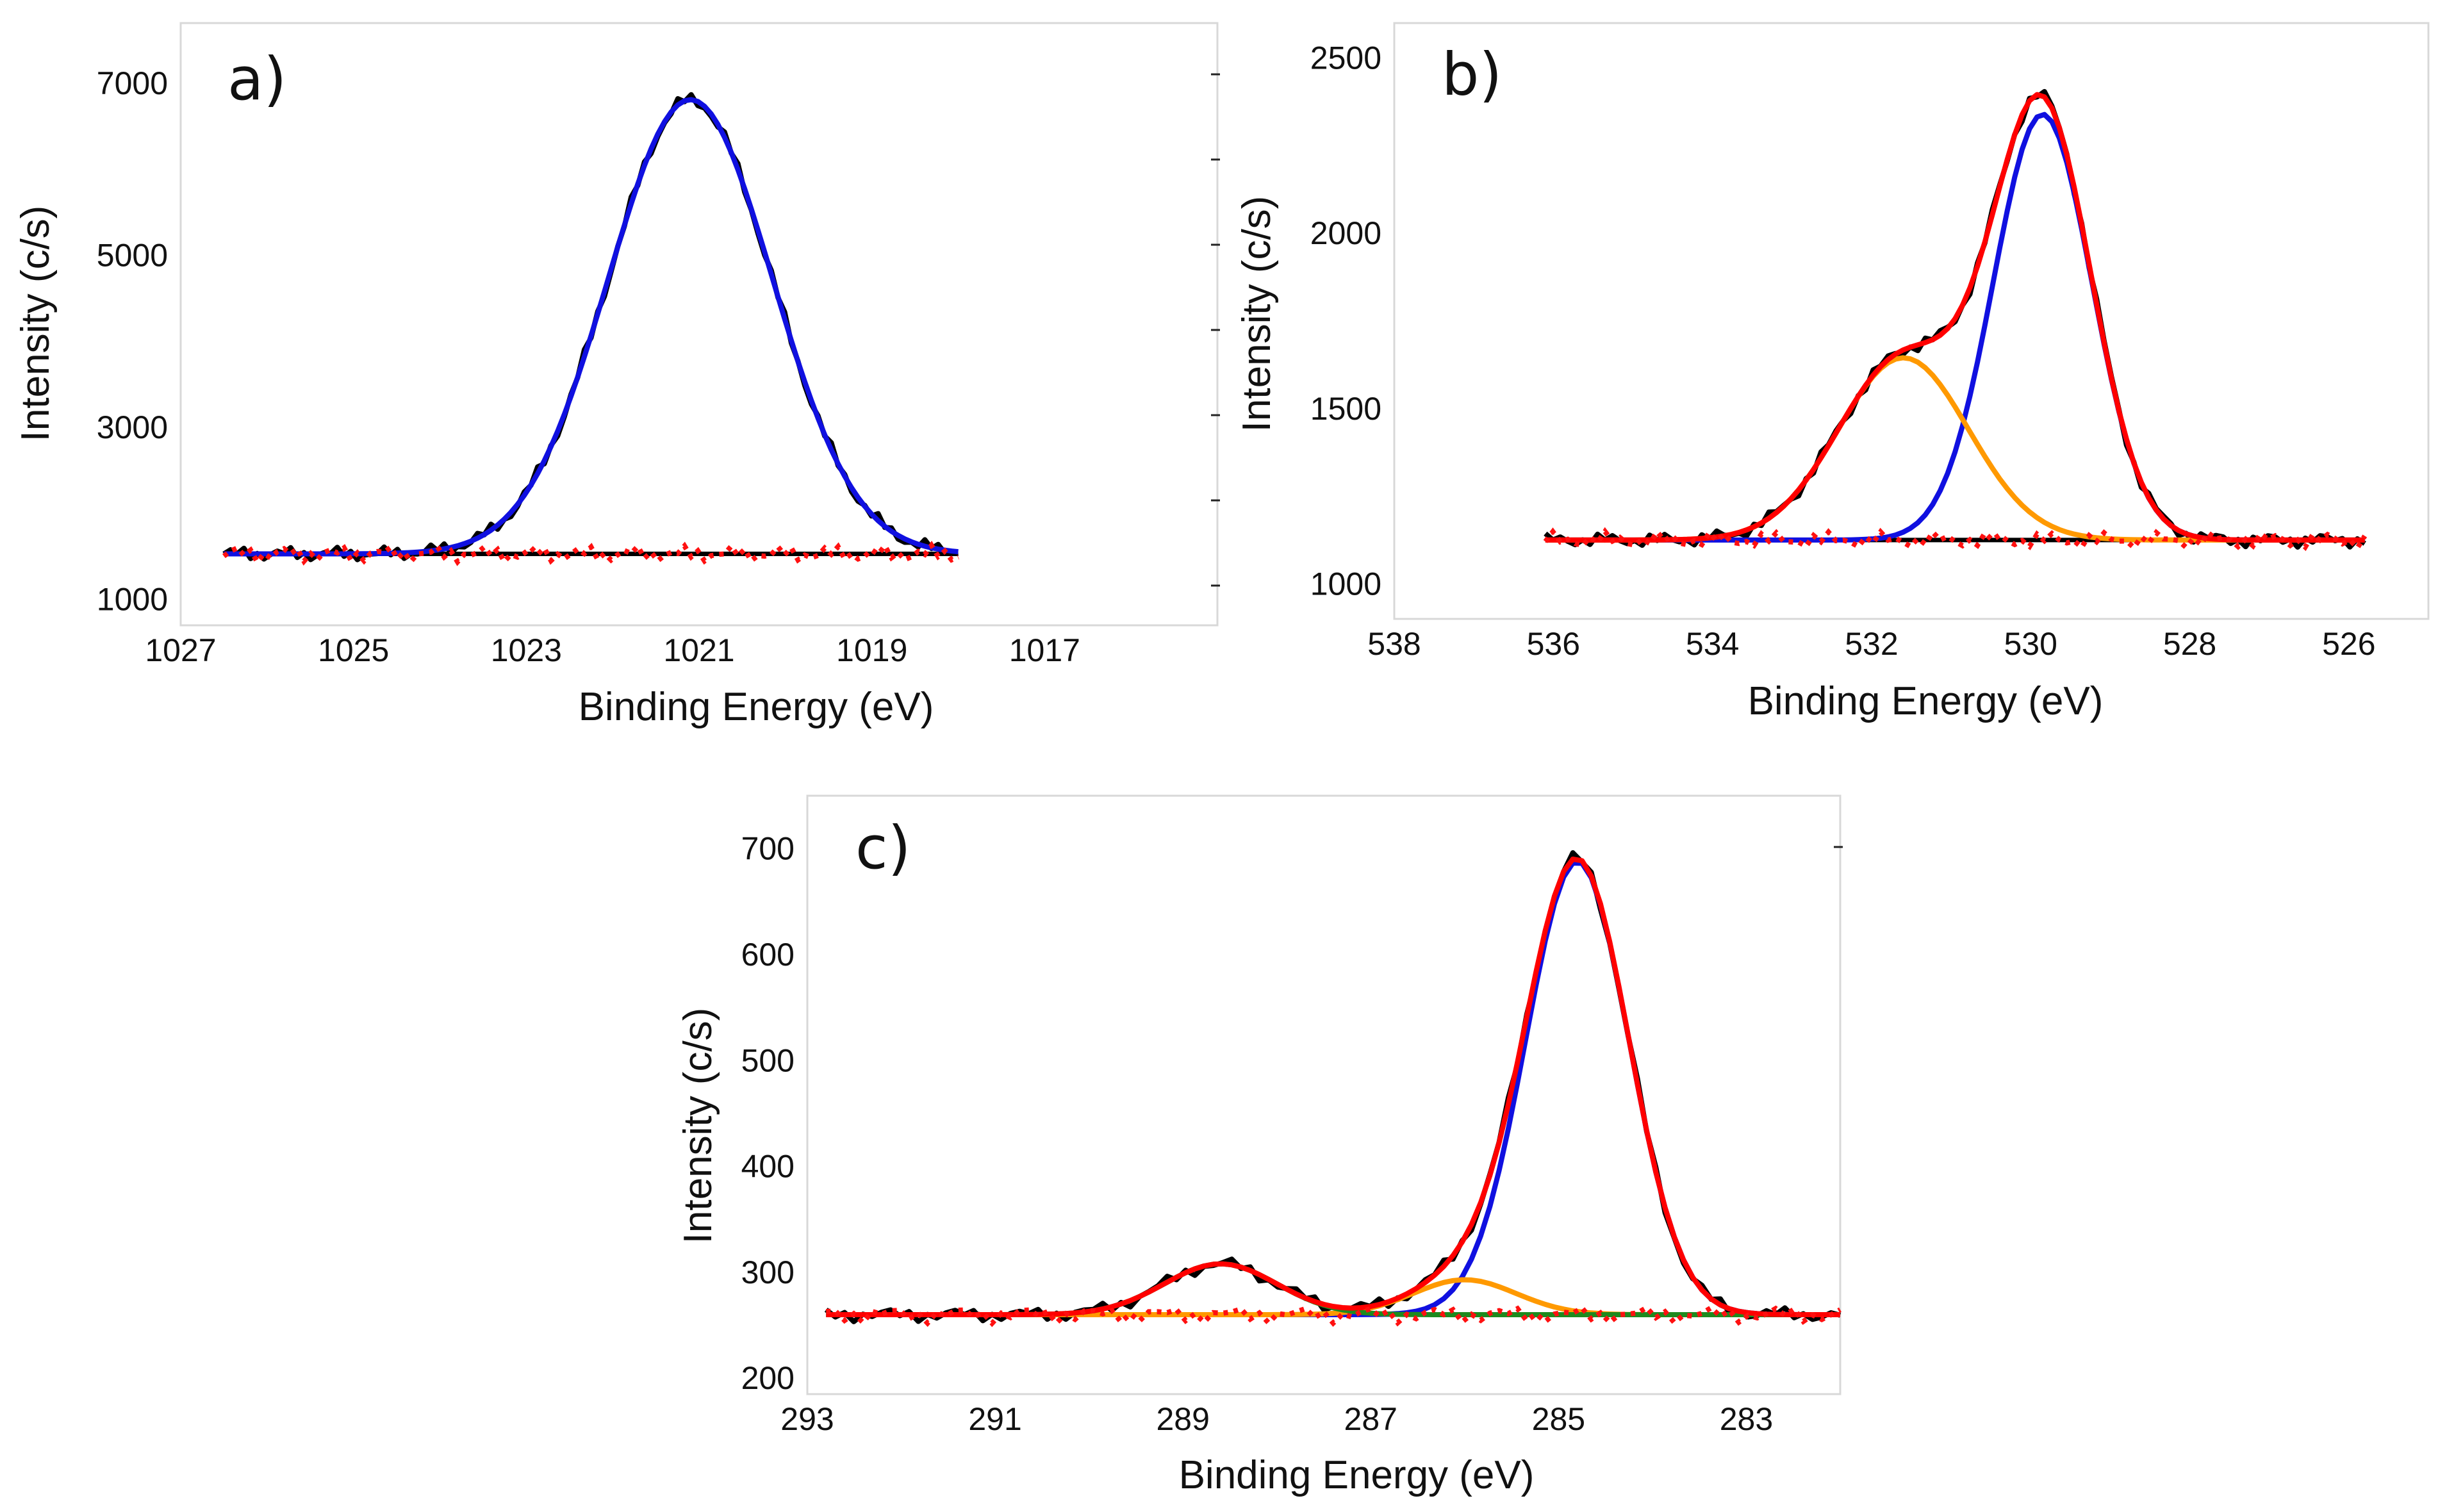 Image resolution: width=2447 pixels, height=1512 pixels. Describe the element at coordinates (526, 650) in the screenshot. I see `panel-a-x-tick-label: 1023` at that location.